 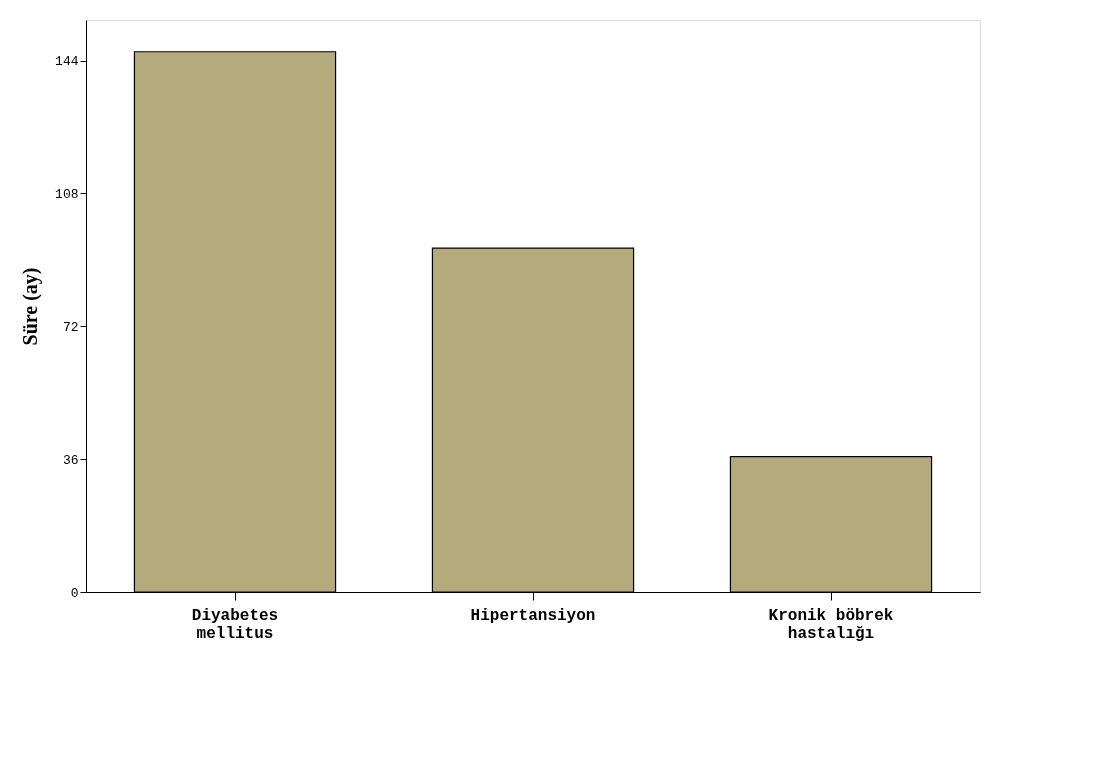 What do you see at coordinates (831, 624) in the screenshot?
I see `x-tick-label: Kronik böbrek hastalığı` at bounding box center [831, 624].